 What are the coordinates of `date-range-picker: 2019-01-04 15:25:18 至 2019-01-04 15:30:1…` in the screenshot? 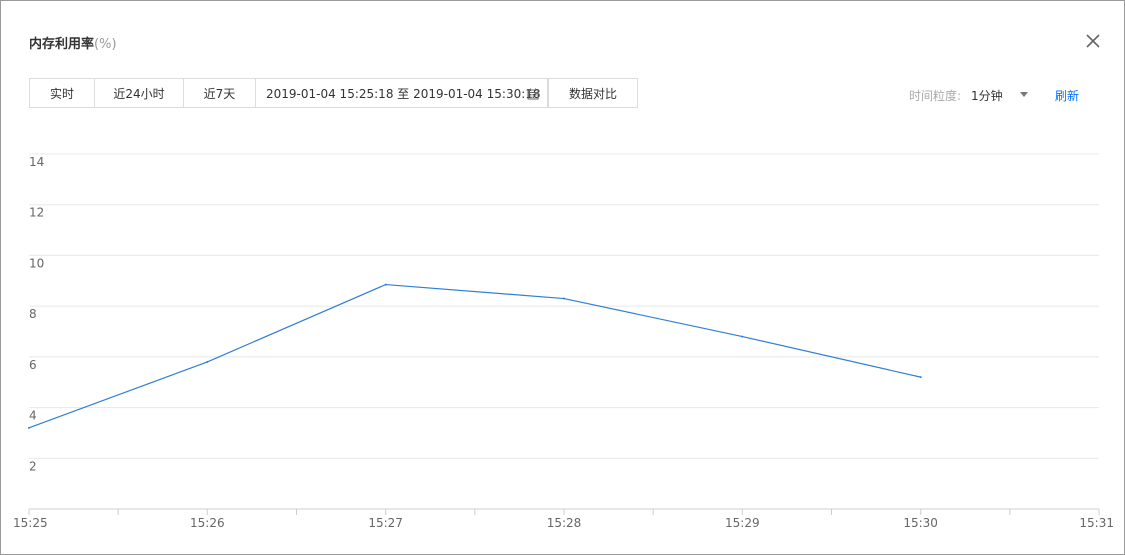 It's located at (401, 93).